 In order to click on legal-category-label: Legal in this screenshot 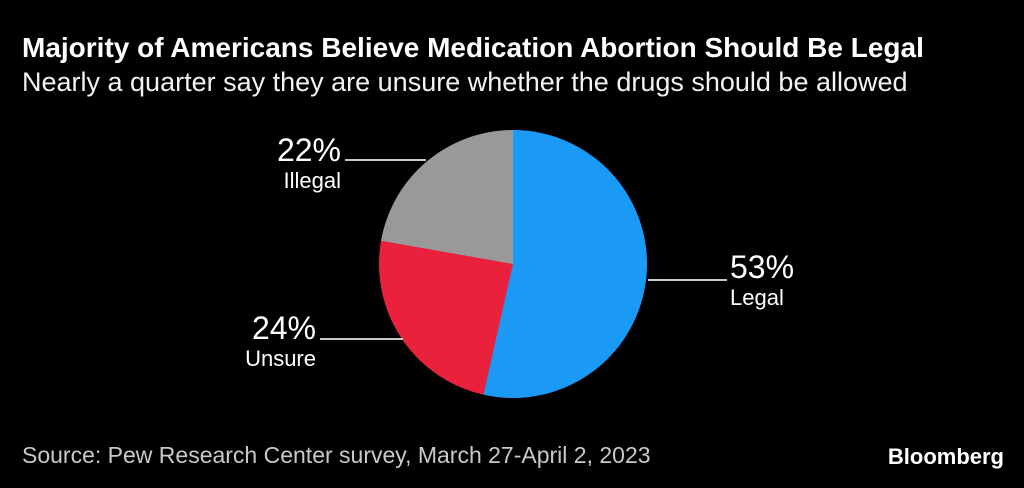, I will do `click(757, 297)`.